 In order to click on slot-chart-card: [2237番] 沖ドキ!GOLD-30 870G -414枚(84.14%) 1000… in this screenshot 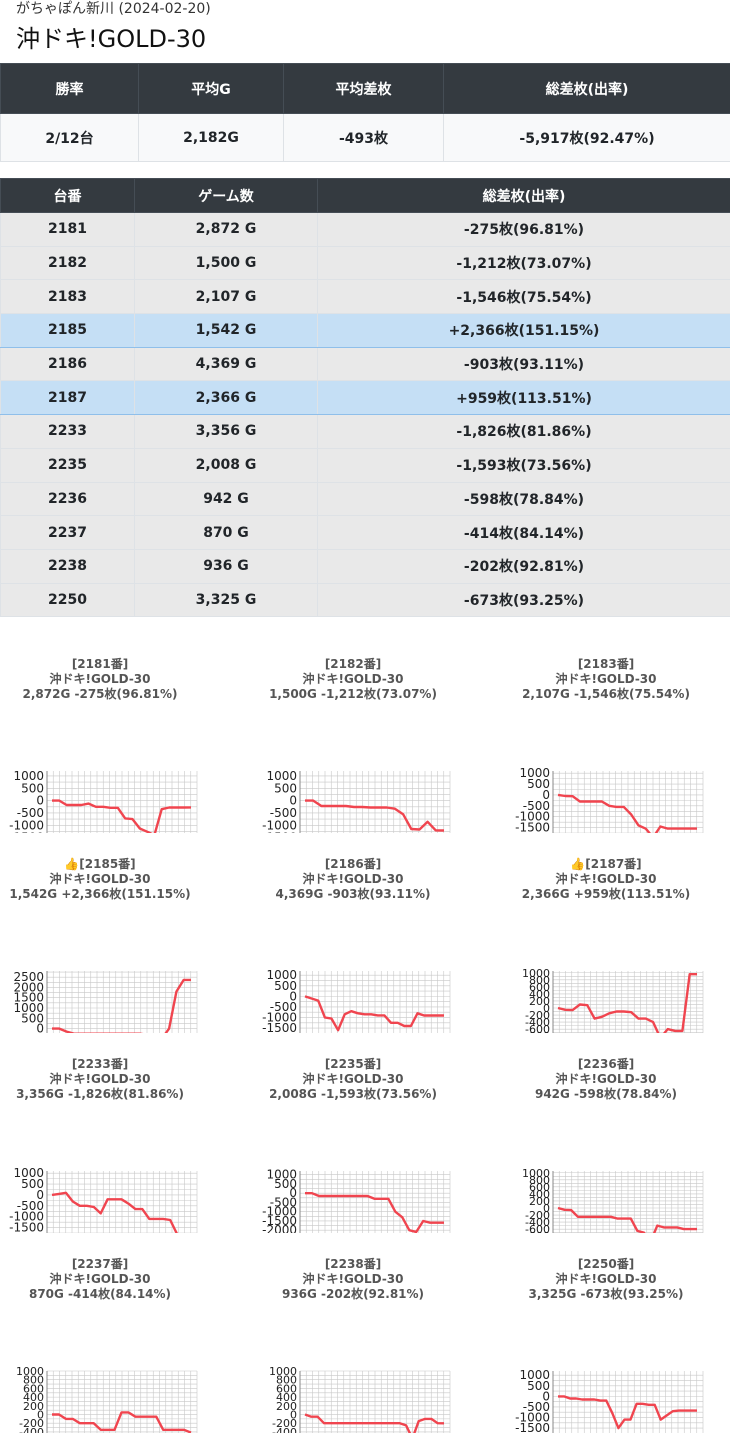, I will do `click(100, 1333)`.